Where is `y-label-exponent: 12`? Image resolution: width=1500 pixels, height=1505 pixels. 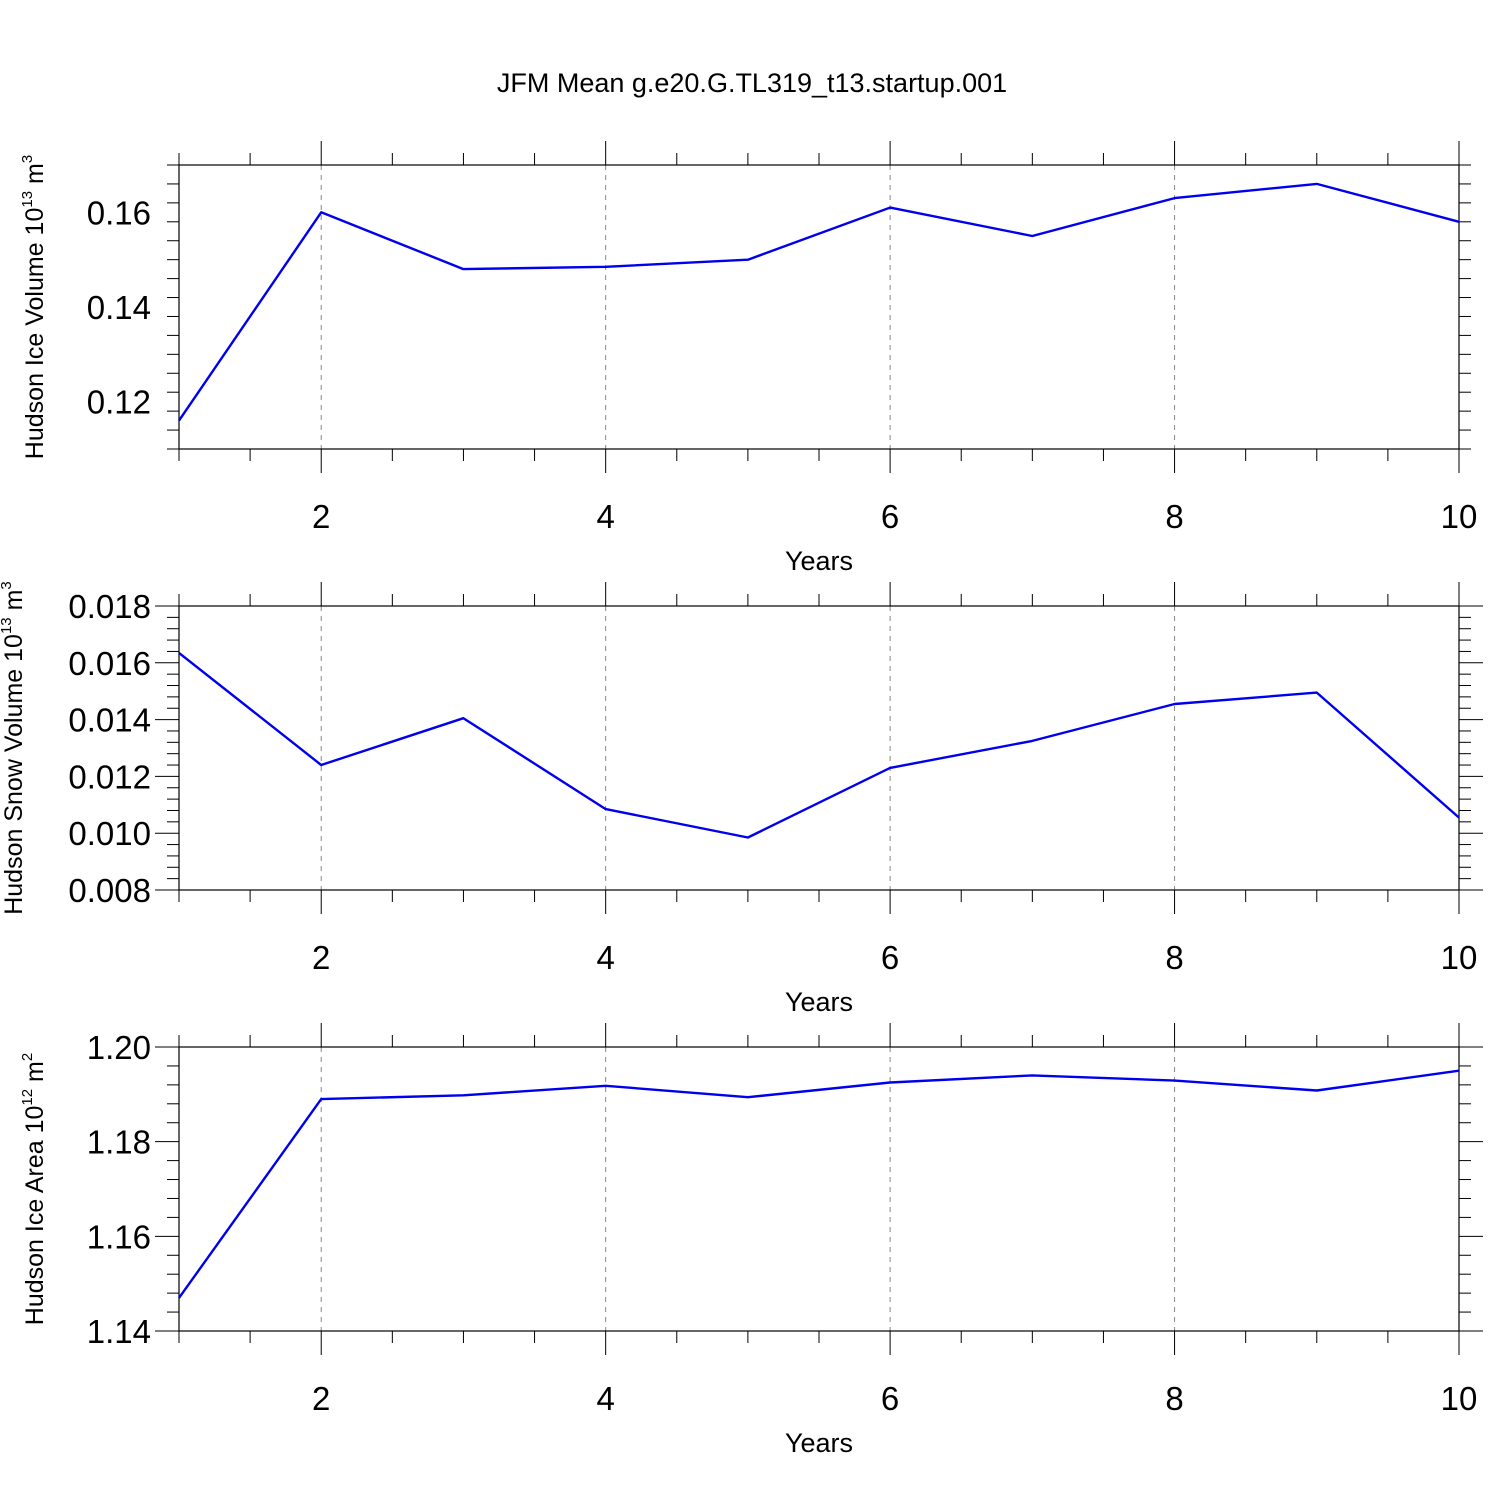
y-label-exponent: 12 is located at coordinates (27, 1097).